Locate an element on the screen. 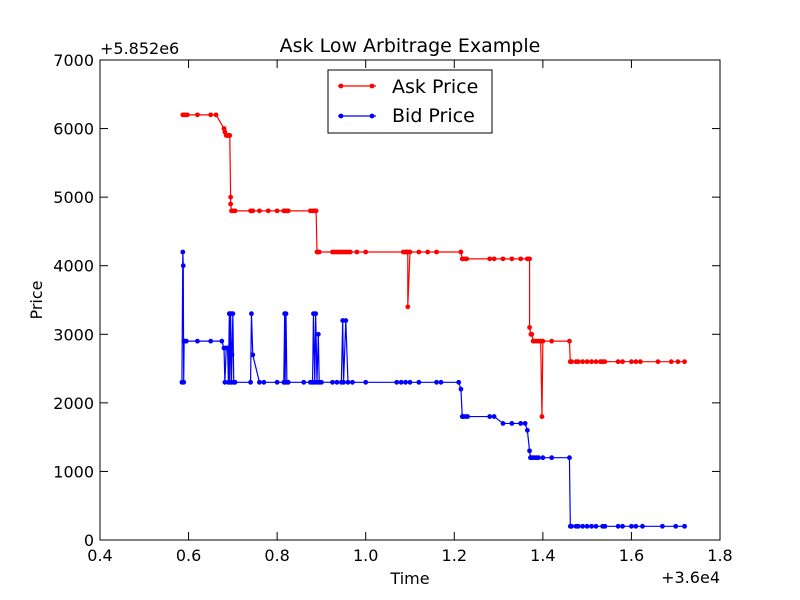  x-tick-label: 1.6 is located at coordinates (631, 555).